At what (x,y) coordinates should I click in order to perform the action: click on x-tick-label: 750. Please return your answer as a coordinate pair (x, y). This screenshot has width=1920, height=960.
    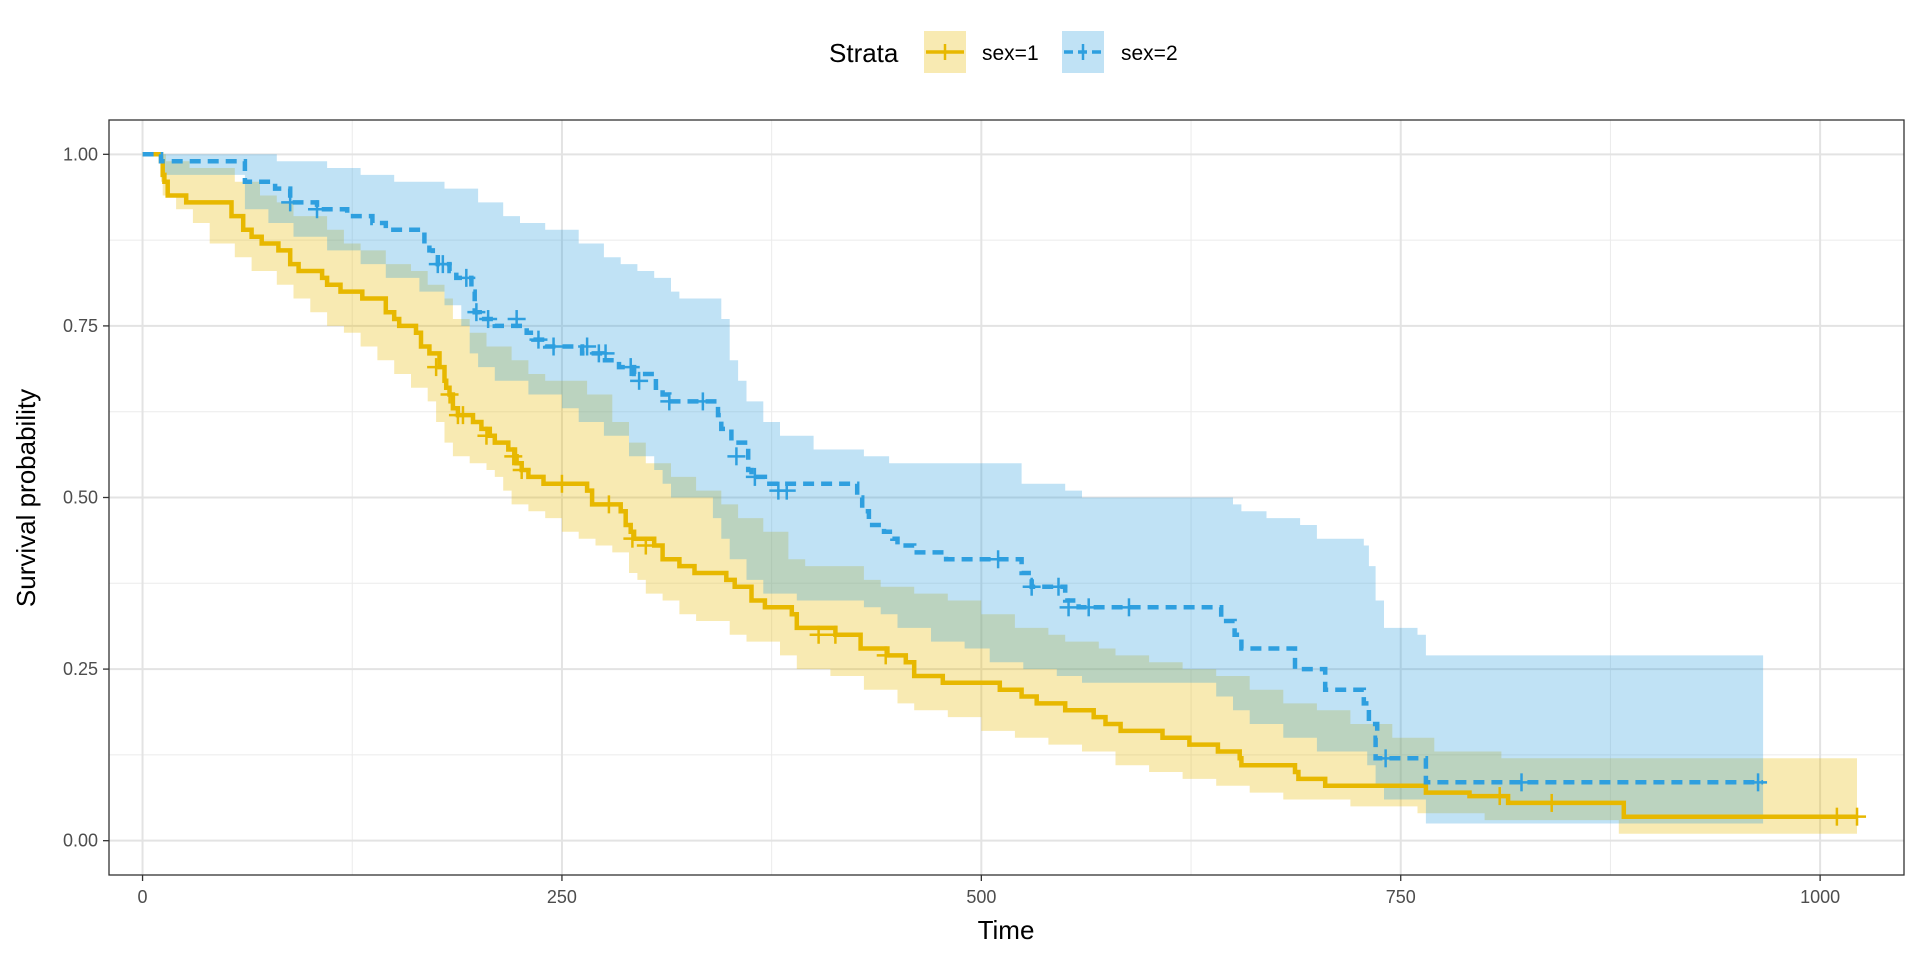
    Looking at the image, I should click on (1401, 897).